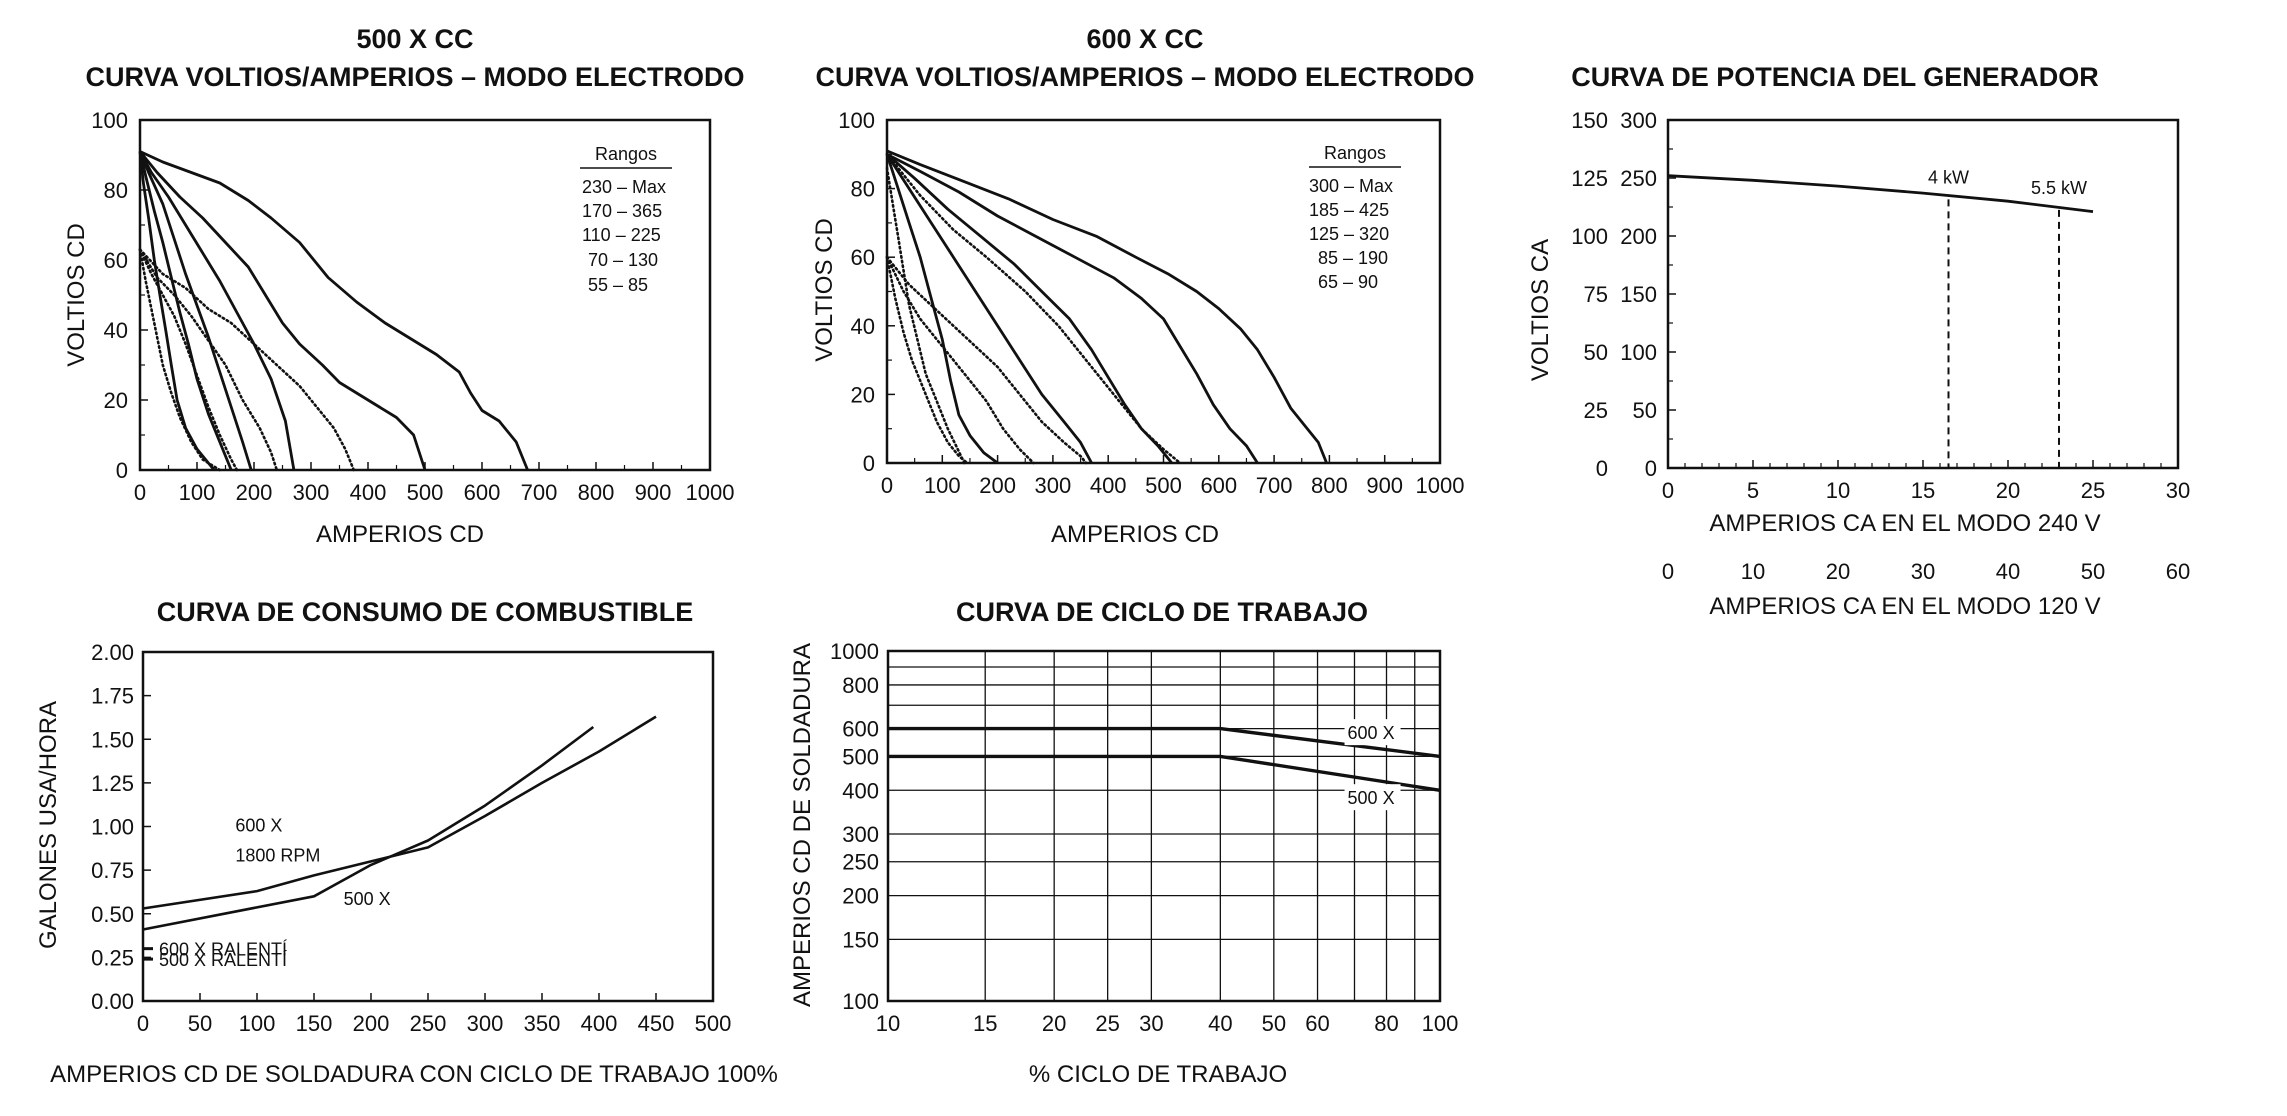  I want to click on va600-legend-item: 185 – 425, so click(1349, 210).